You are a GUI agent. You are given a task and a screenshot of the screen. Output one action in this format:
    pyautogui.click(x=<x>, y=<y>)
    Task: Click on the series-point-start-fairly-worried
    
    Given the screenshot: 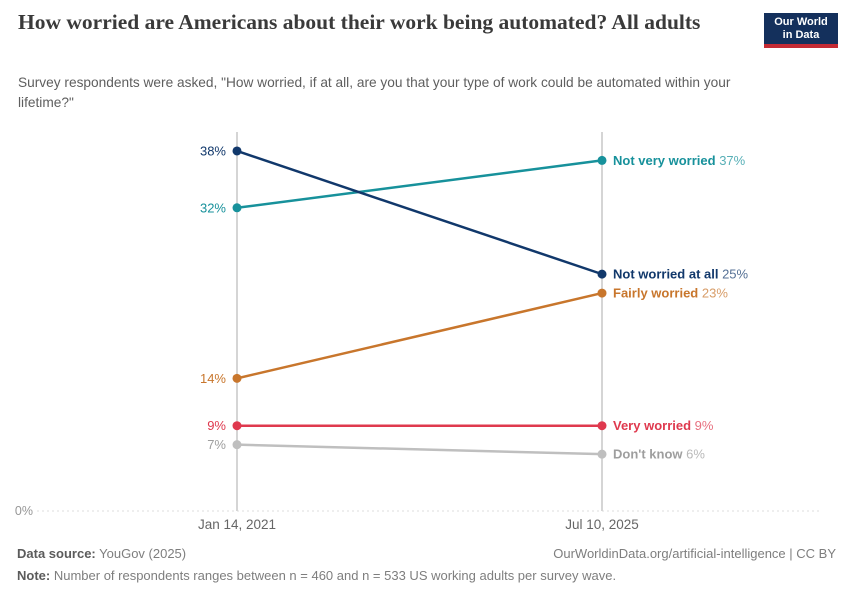 What is the action you would take?
    pyautogui.click(x=237, y=378)
    